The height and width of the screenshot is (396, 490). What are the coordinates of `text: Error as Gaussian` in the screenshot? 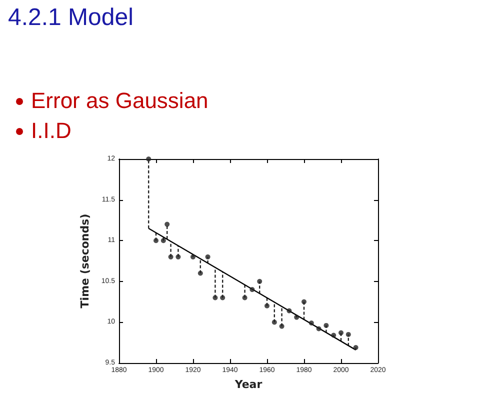 It's located at (119, 101).